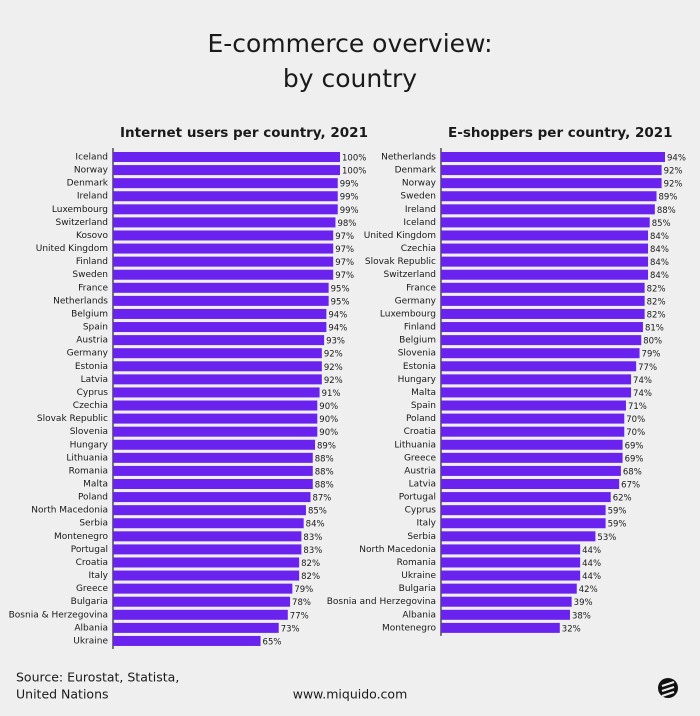 The width and height of the screenshot is (700, 716). Describe the element at coordinates (637, 407) in the screenshot. I see `value-label: 71%` at that location.